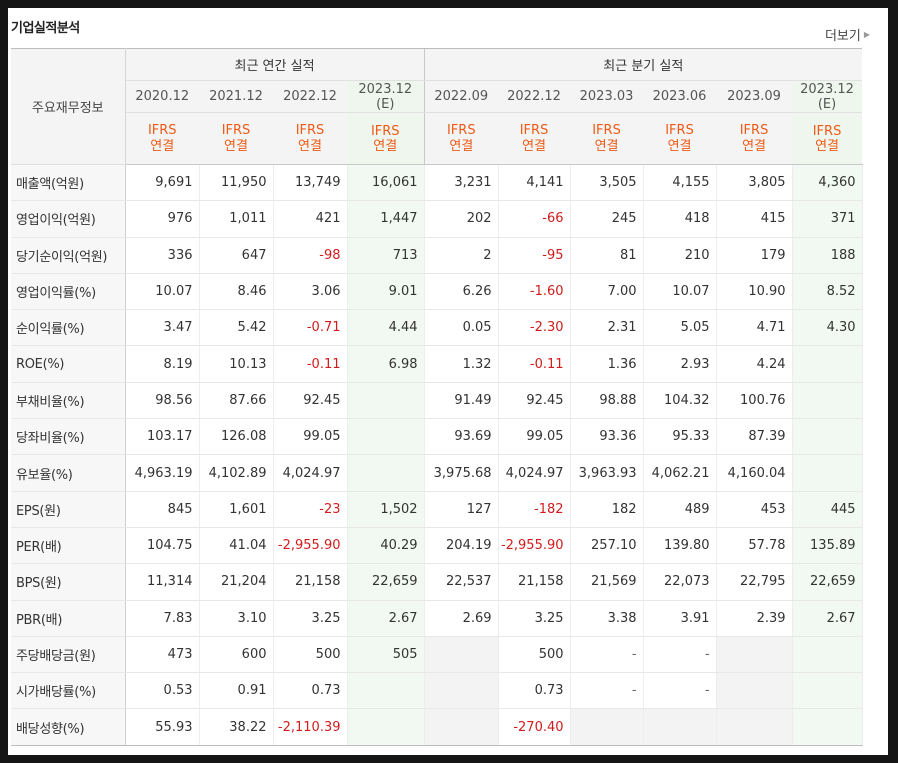  Describe the element at coordinates (236, 546) in the screenshot. I see `value-cell: 41.04` at that location.